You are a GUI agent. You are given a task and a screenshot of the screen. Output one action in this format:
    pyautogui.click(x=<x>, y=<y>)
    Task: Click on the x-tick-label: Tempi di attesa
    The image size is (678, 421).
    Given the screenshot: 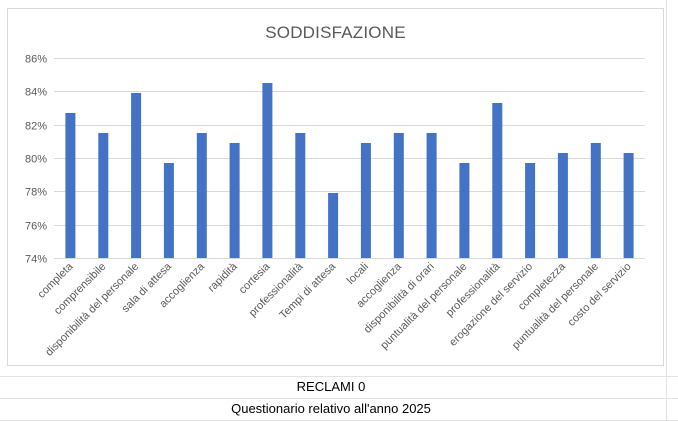 What is the action you would take?
    pyautogui.click(x=307, y=290)
    